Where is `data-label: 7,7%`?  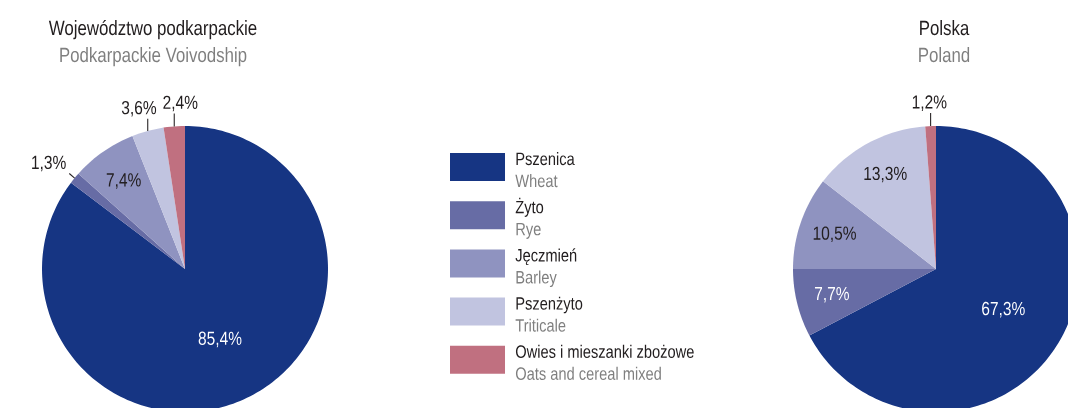 data-label: 7,7% is located at coordinates (831, 294).